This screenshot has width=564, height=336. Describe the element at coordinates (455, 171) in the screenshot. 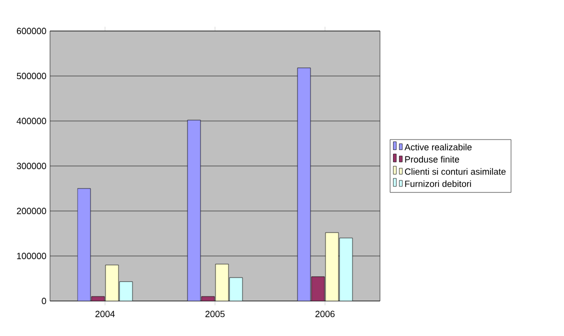

I see `legend-label: Clienti si conturi asimilate` at that location.